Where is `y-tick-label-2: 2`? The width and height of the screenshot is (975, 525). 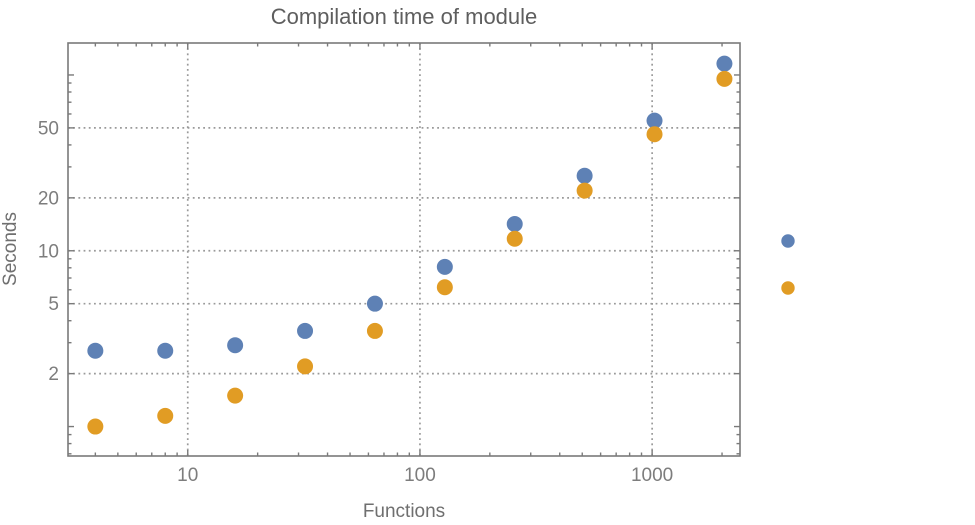
y-tick-label-2: 2 is located at coordinates (53, 374).